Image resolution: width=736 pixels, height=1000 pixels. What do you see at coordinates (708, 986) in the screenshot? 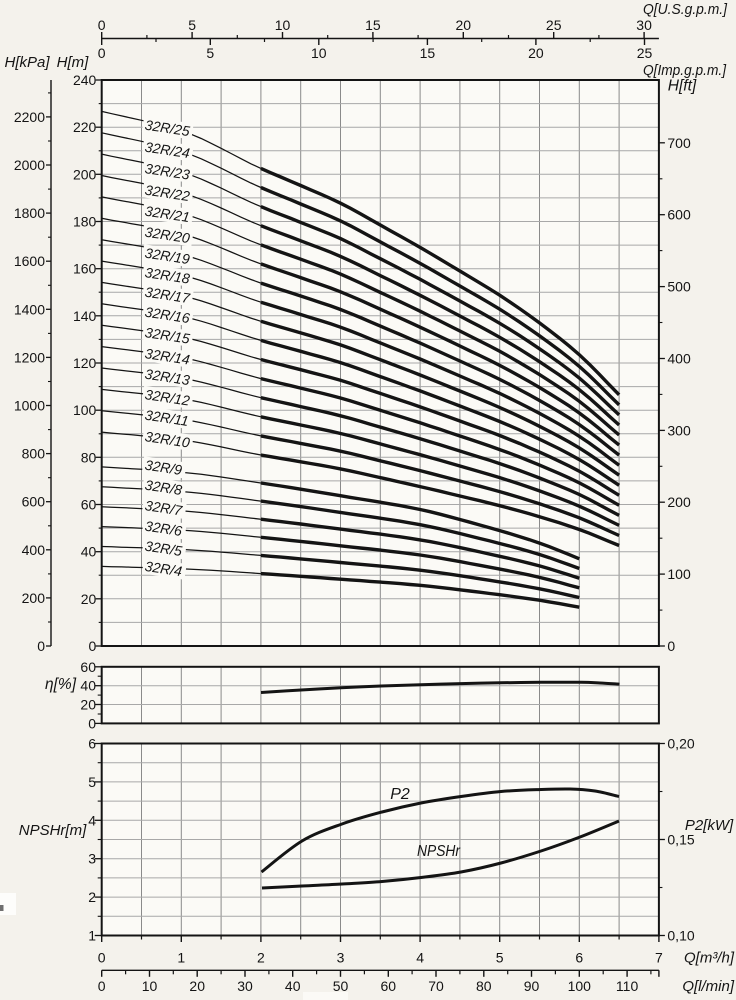
I see `svg-text: Q[l/min]` at bounding box center [708, 986].